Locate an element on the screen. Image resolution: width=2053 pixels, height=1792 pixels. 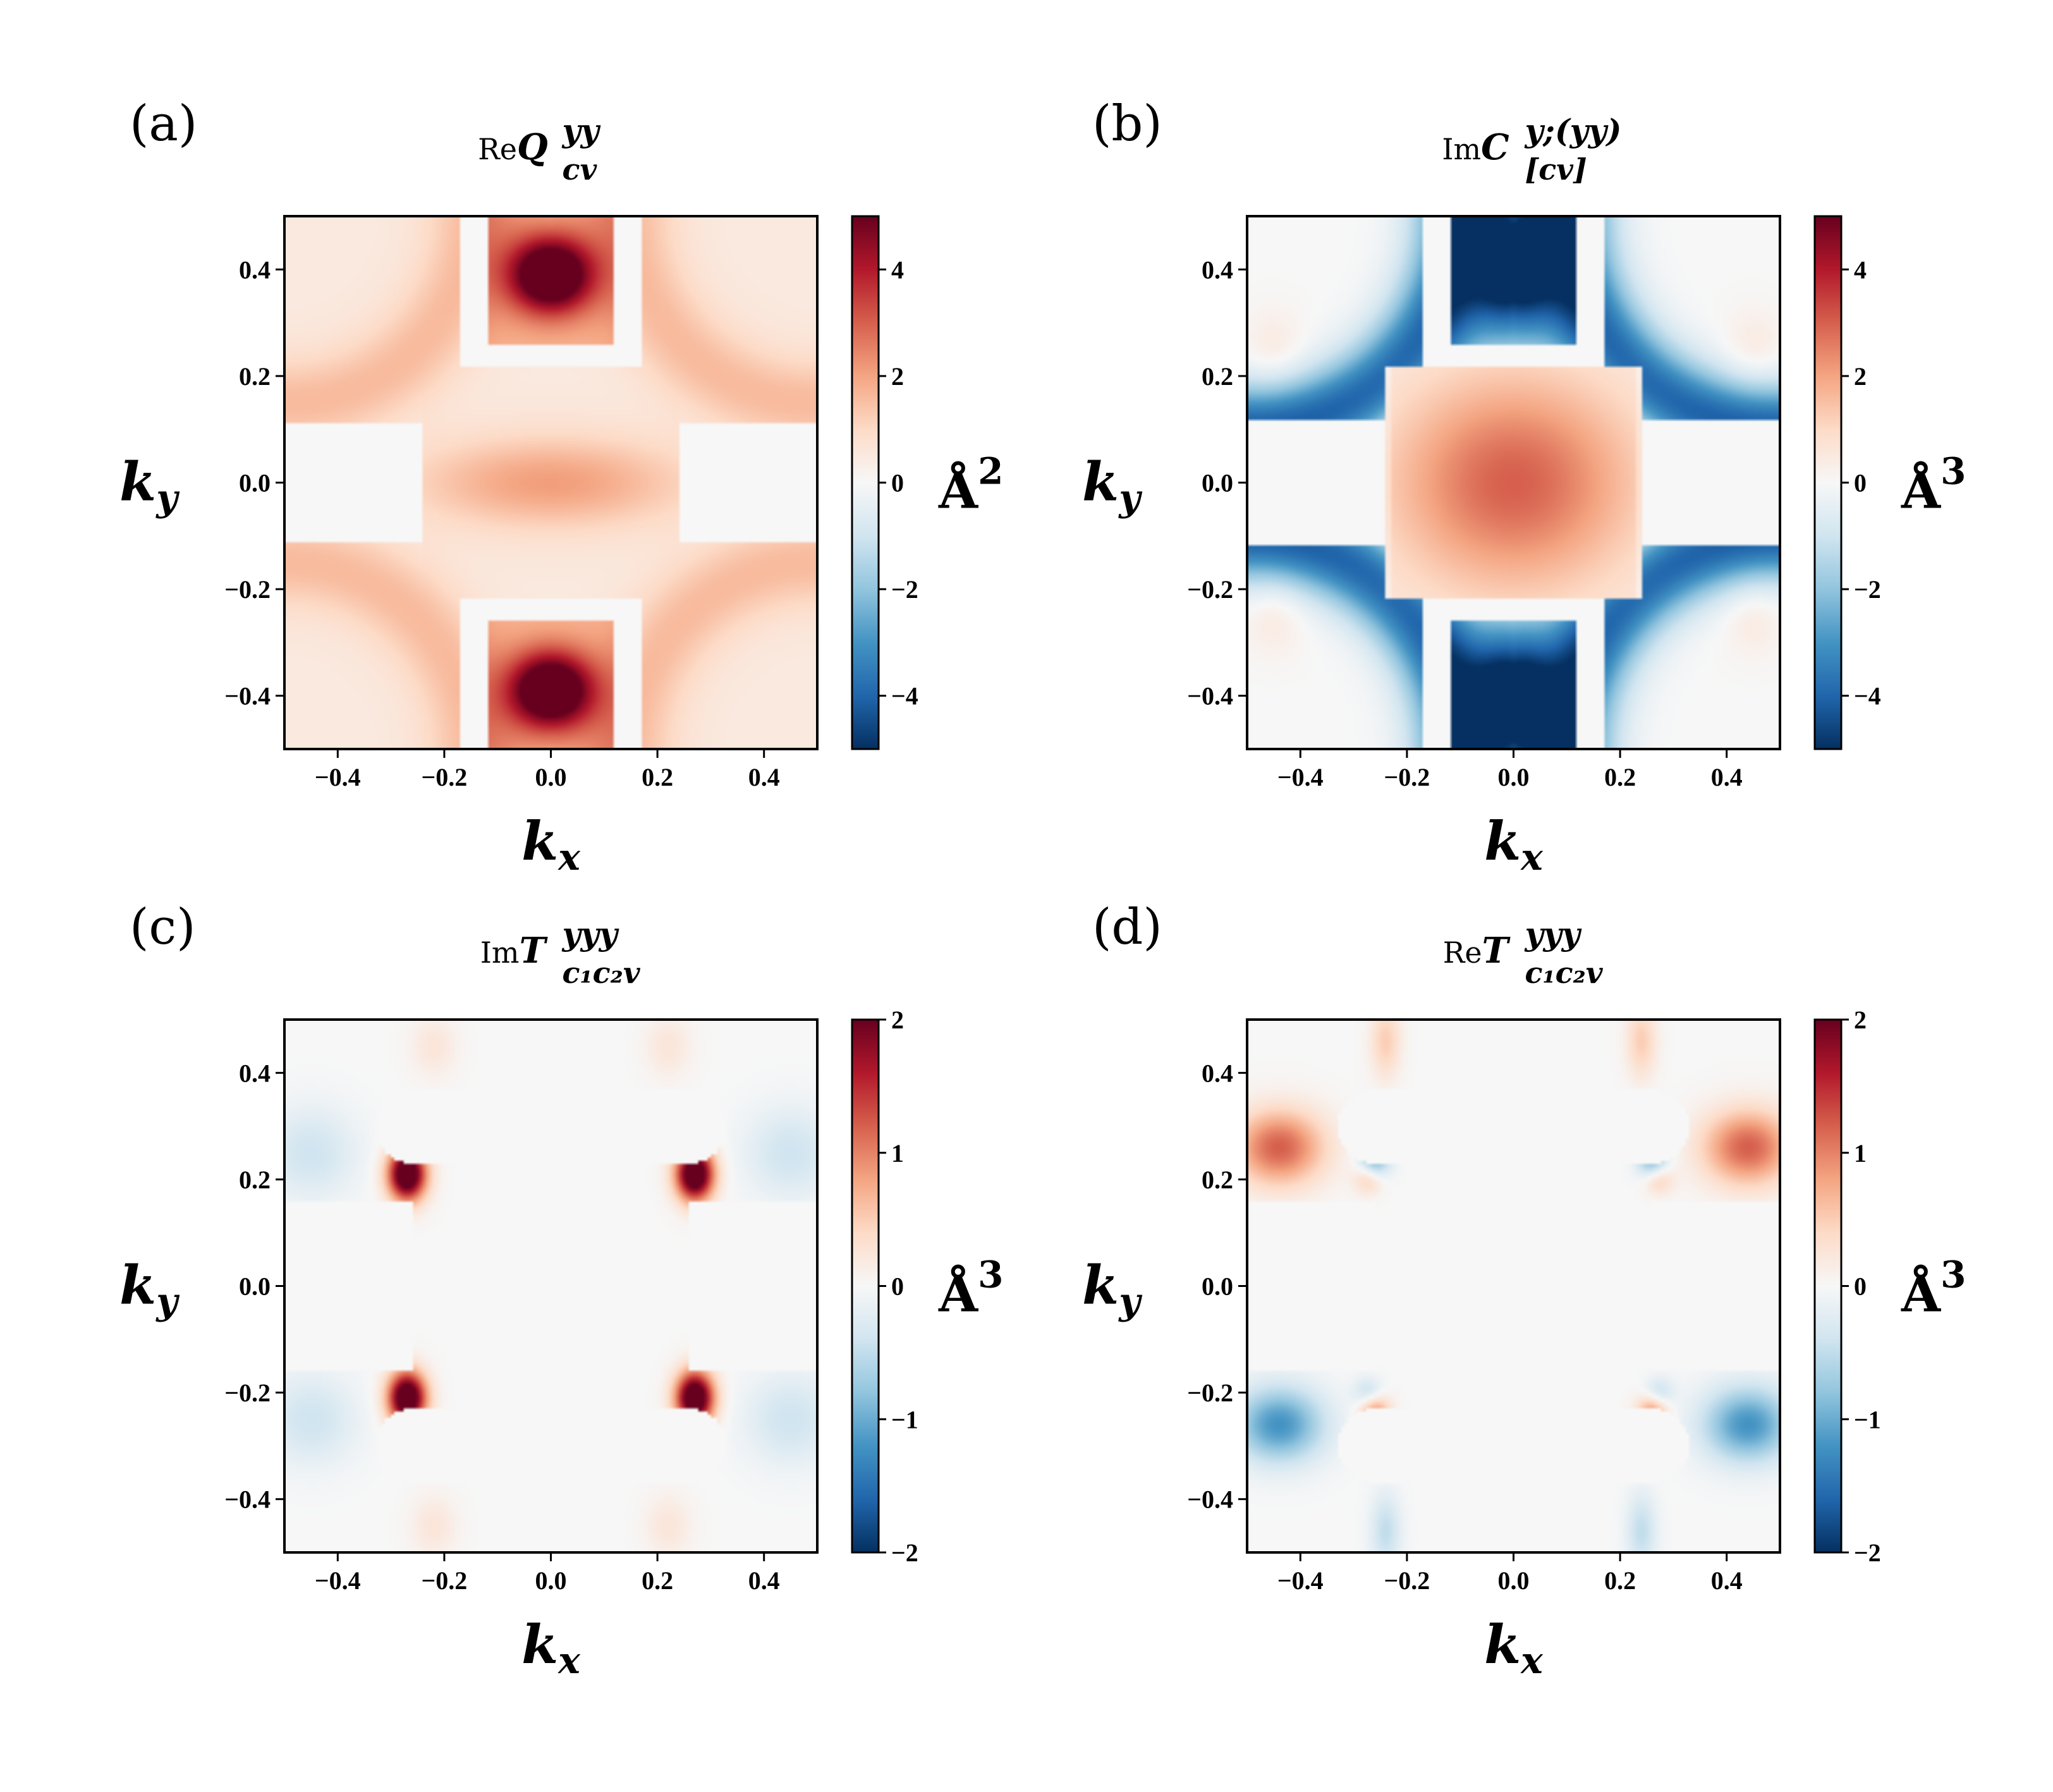
panel-title-superscript: y;(yy) is located at coordinates (1573, 130).